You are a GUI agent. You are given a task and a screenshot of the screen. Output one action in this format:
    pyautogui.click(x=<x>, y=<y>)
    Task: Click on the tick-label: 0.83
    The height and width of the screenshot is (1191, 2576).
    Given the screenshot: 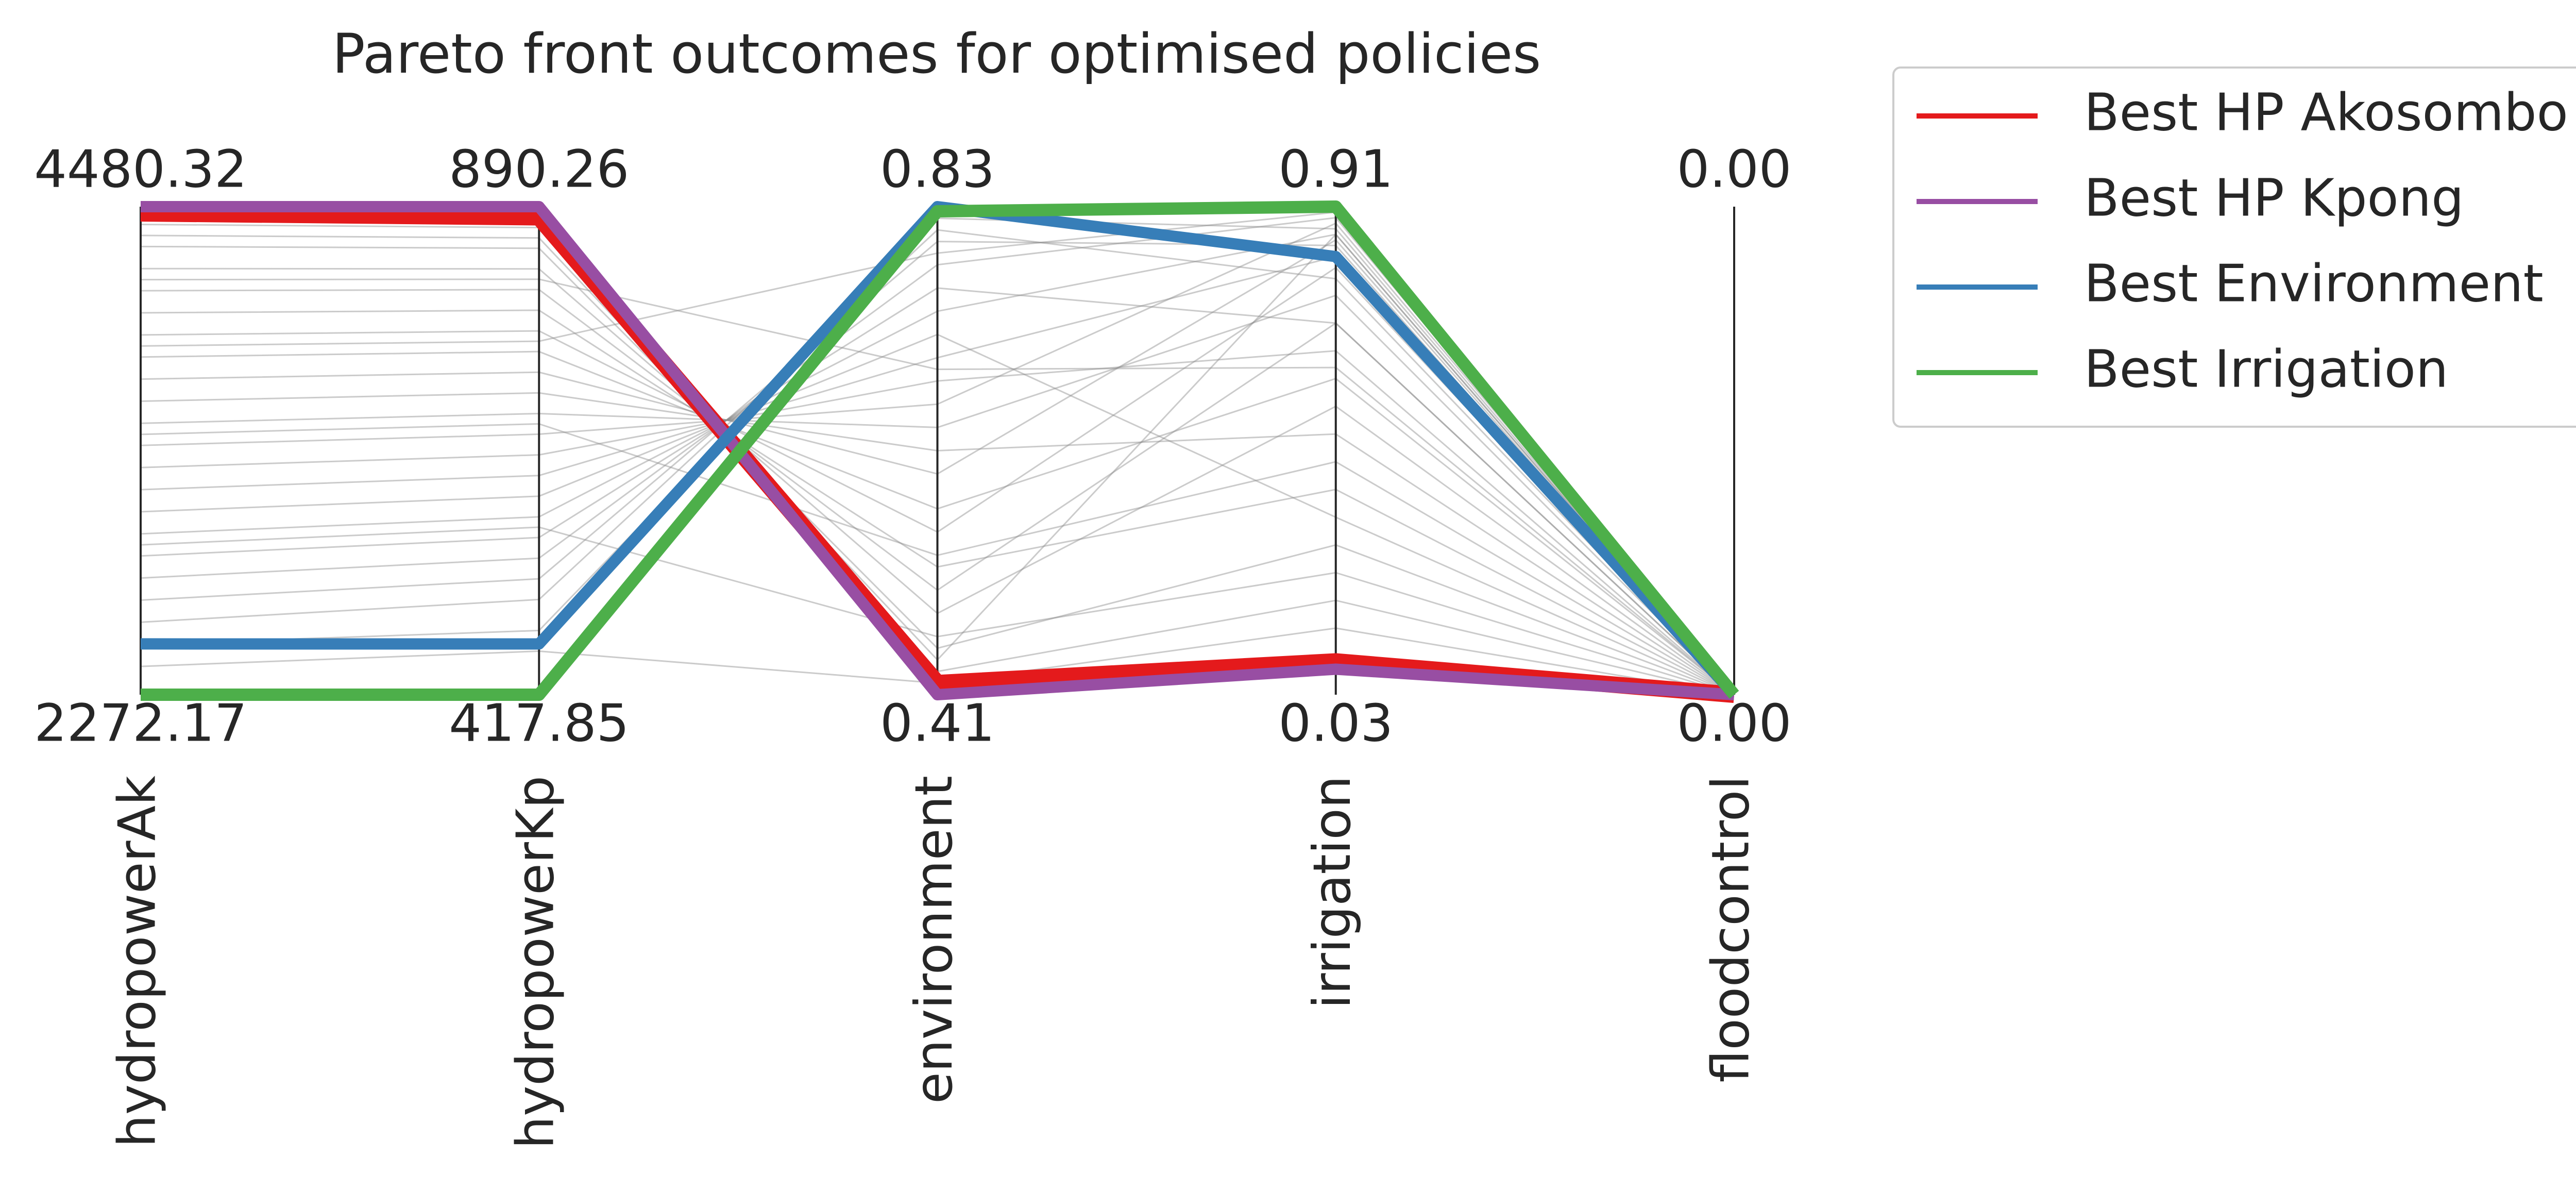 What is the action you would take?
    pyautogui.click(x=937, y=169)
    